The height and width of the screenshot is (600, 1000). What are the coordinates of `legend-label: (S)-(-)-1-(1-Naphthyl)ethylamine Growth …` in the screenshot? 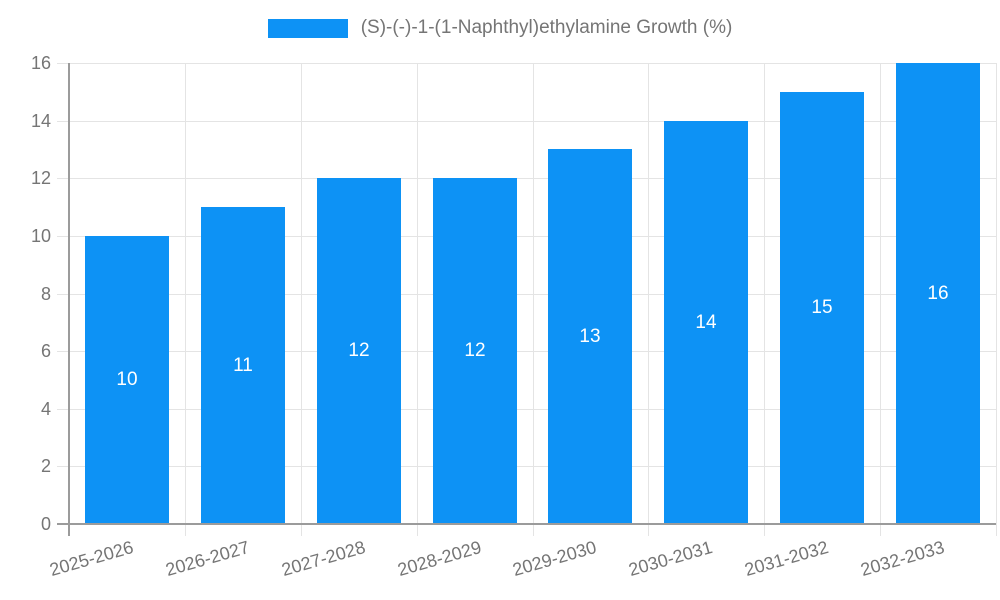 It's located at (546, 27).